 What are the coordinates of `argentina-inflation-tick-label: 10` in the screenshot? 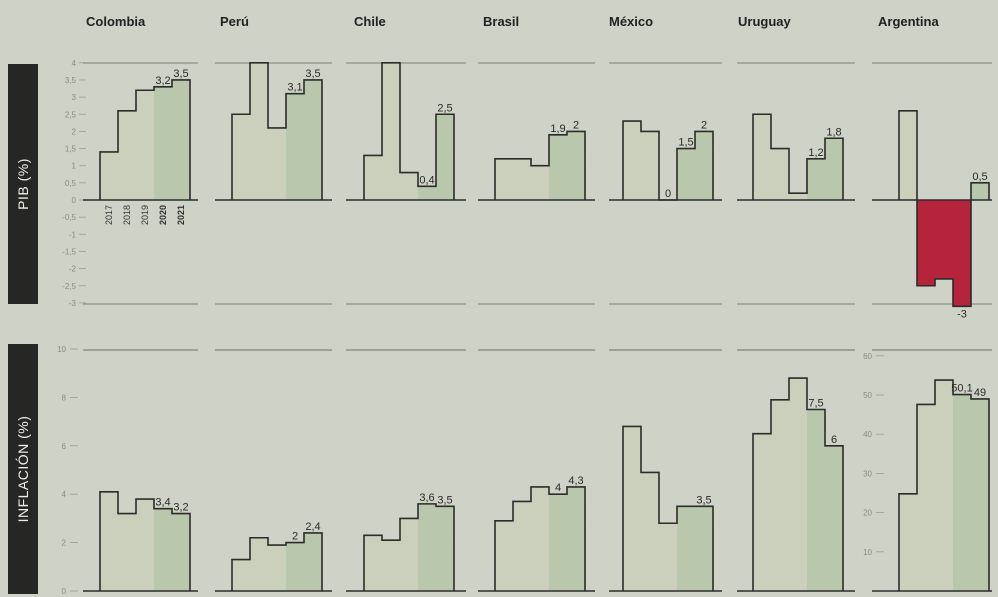 It's located at (867, 552).